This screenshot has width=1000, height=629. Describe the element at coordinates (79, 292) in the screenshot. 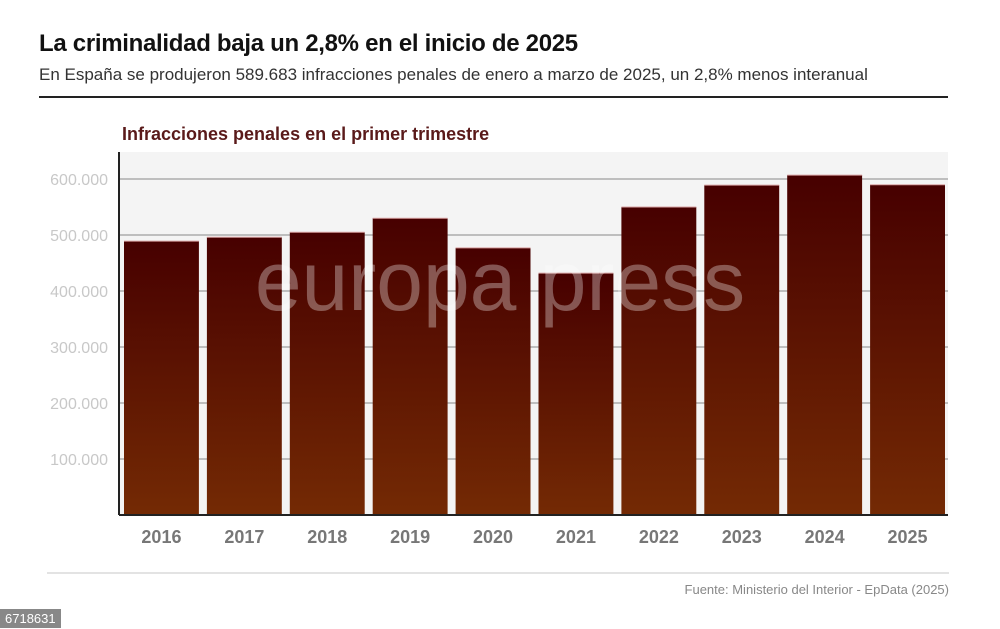

I see `y-tick-label: 400.000` at that location.